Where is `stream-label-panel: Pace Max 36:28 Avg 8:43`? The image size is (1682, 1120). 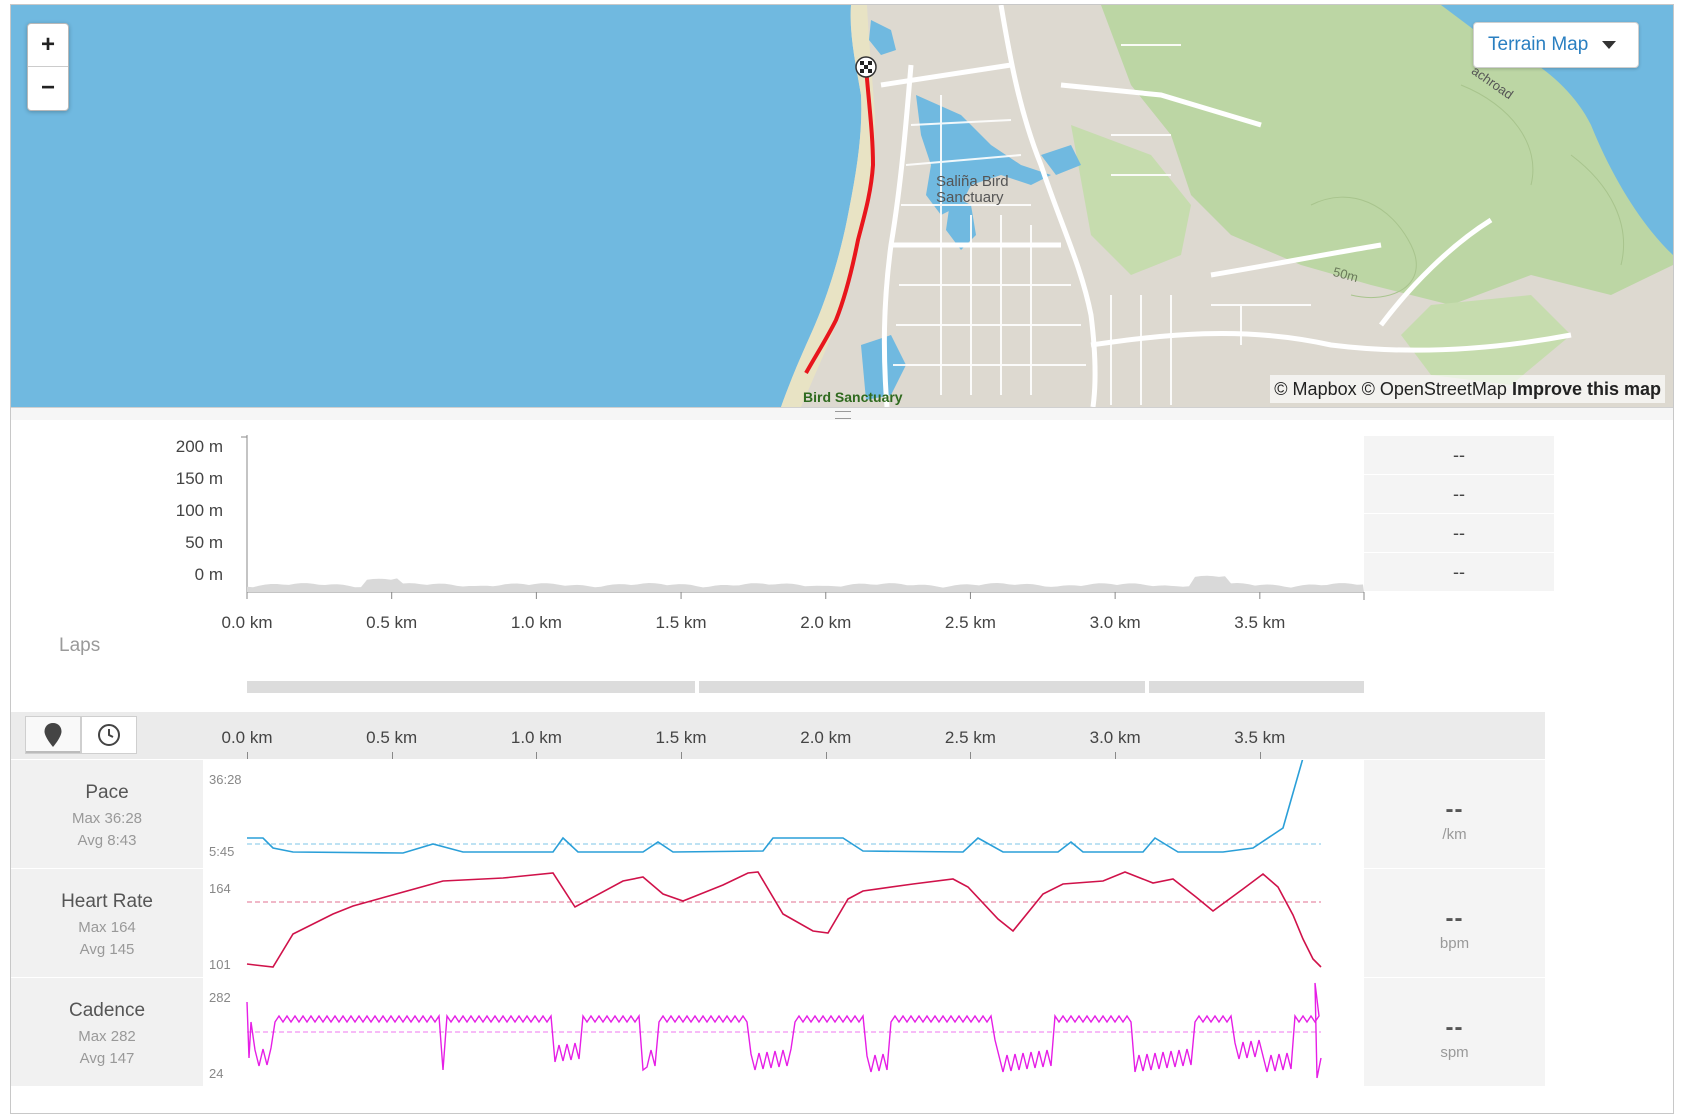
stream-label-panel: Pace Max 36:28 Avg 8:43 is located at coordinates (107, 814).